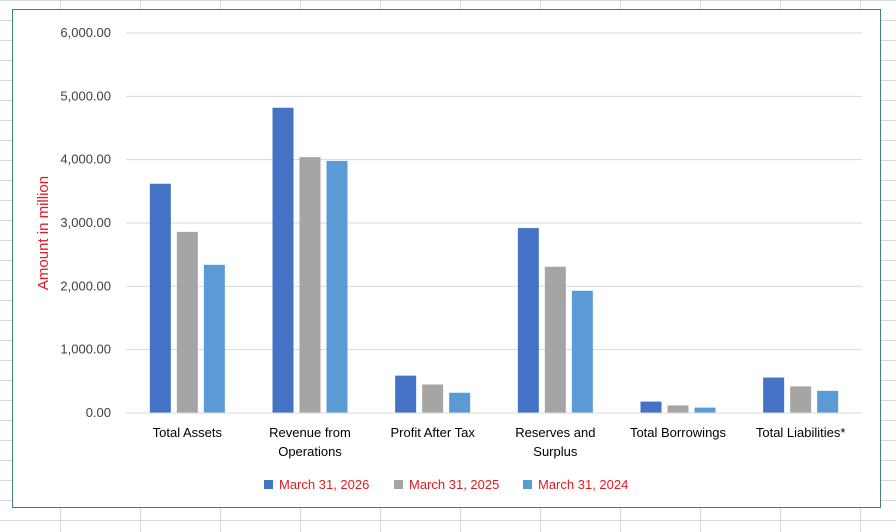  What do you see at coordinates (85, 32) in the screenshot?
I see `y-tick-label: 6,000.00` at bounding box center [85, 32].